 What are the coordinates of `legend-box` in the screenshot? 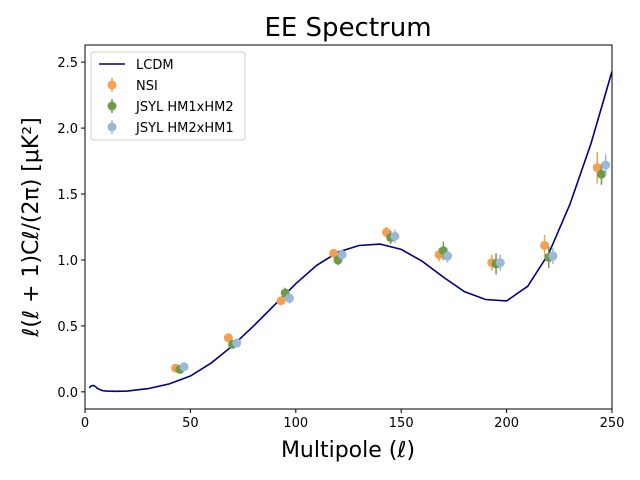 It's located at (168, 96).